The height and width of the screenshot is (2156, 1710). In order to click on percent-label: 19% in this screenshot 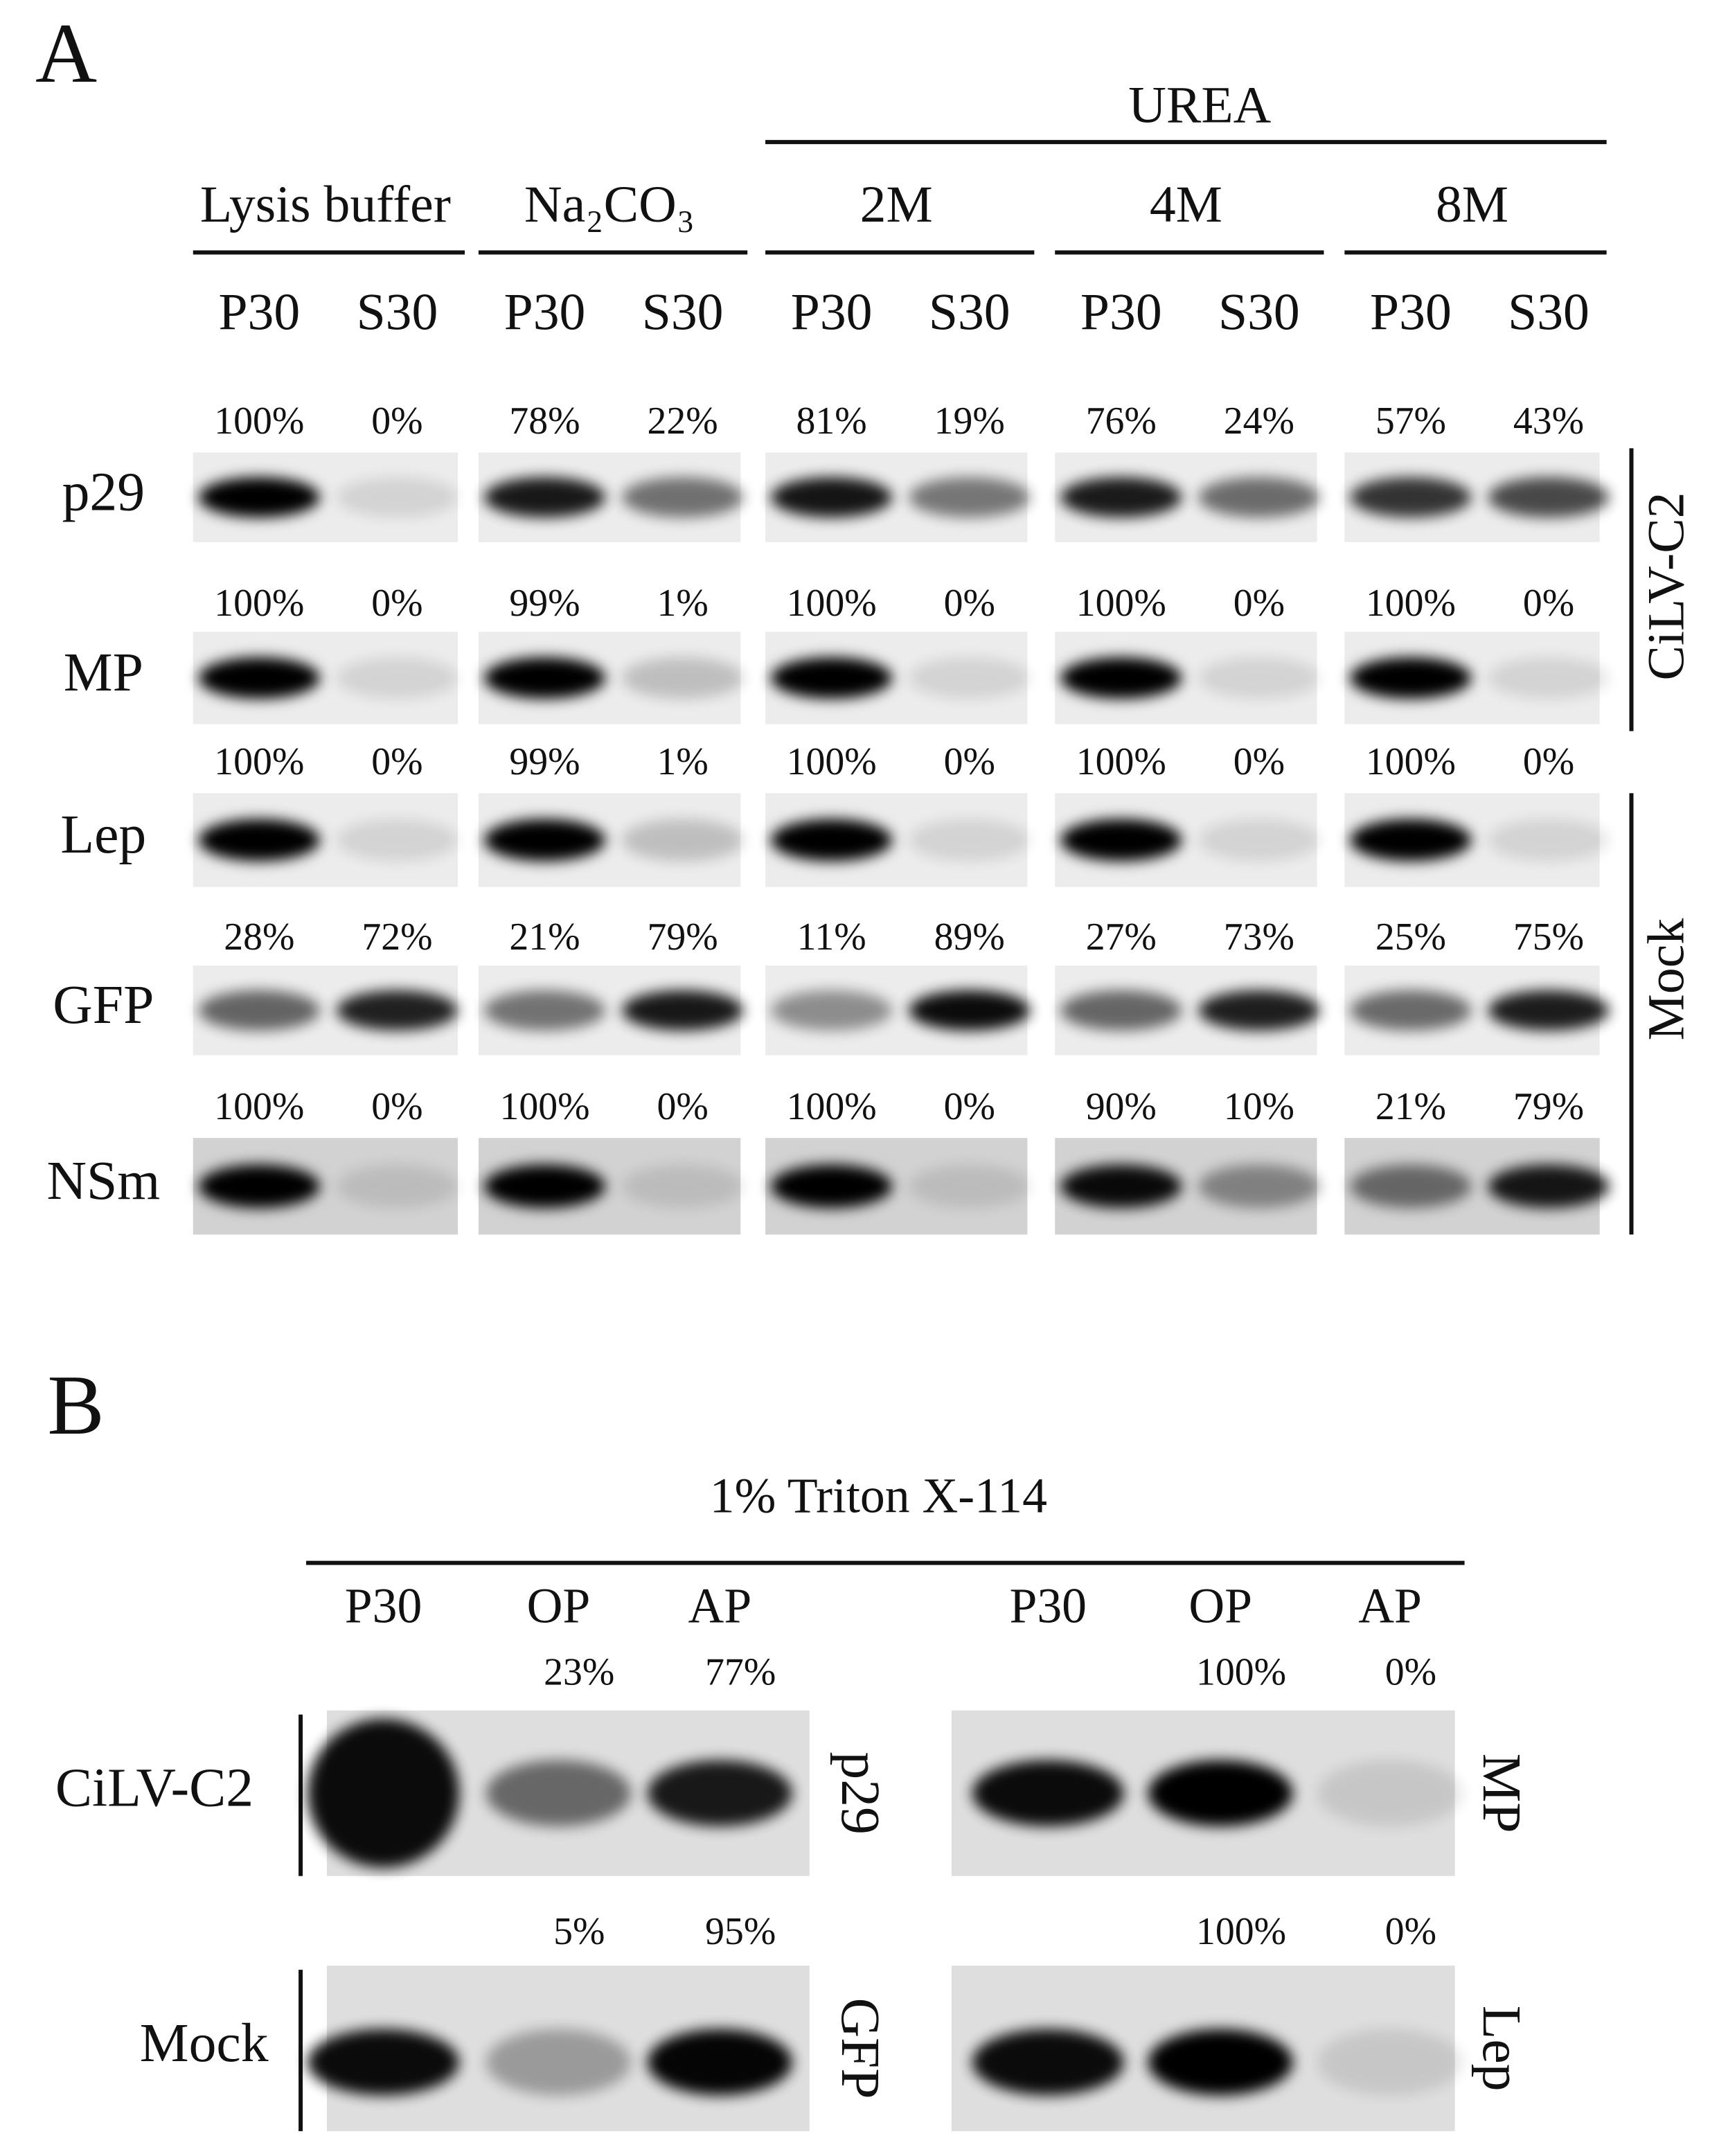, I will do `click(970, 421)`.